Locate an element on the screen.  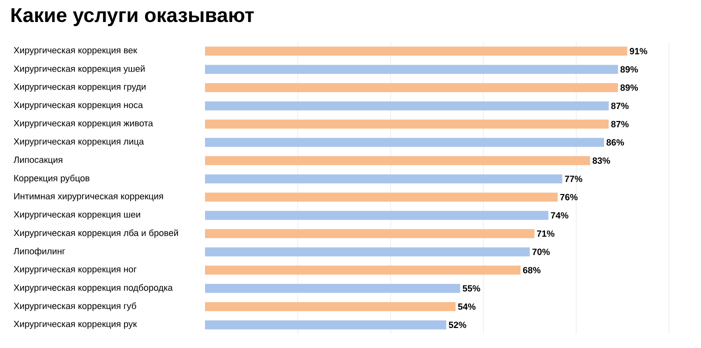
y-tick-label: Хирургическая коррекция лба и бровей is located at coordinates (96, 233).